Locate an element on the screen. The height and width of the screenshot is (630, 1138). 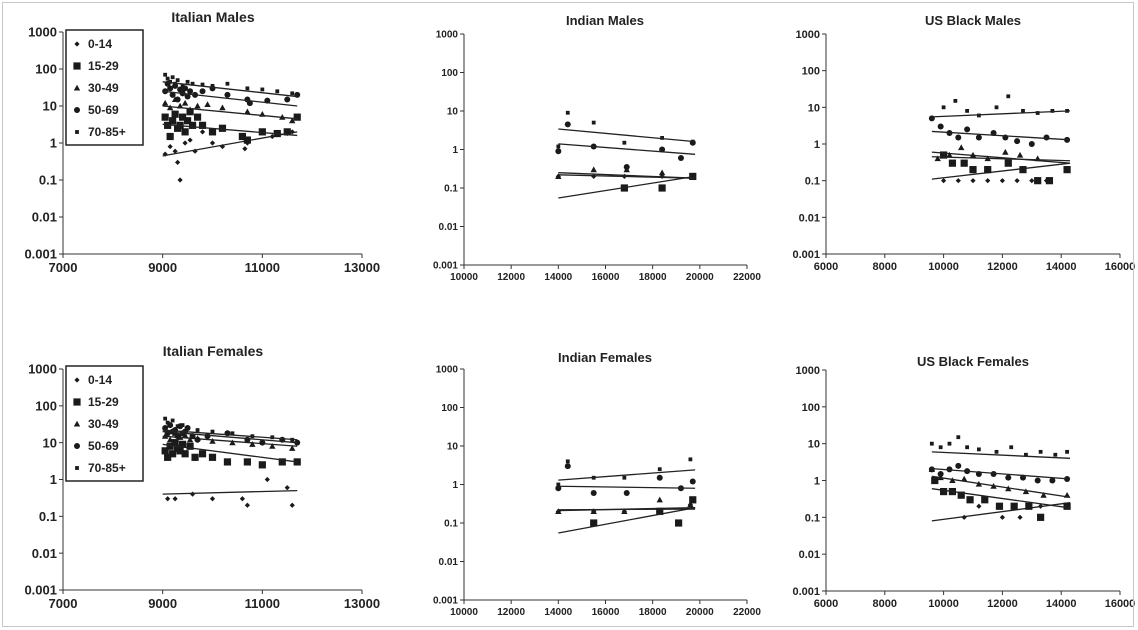
chart-title: Indian Females is located at coordinates (605, 357).